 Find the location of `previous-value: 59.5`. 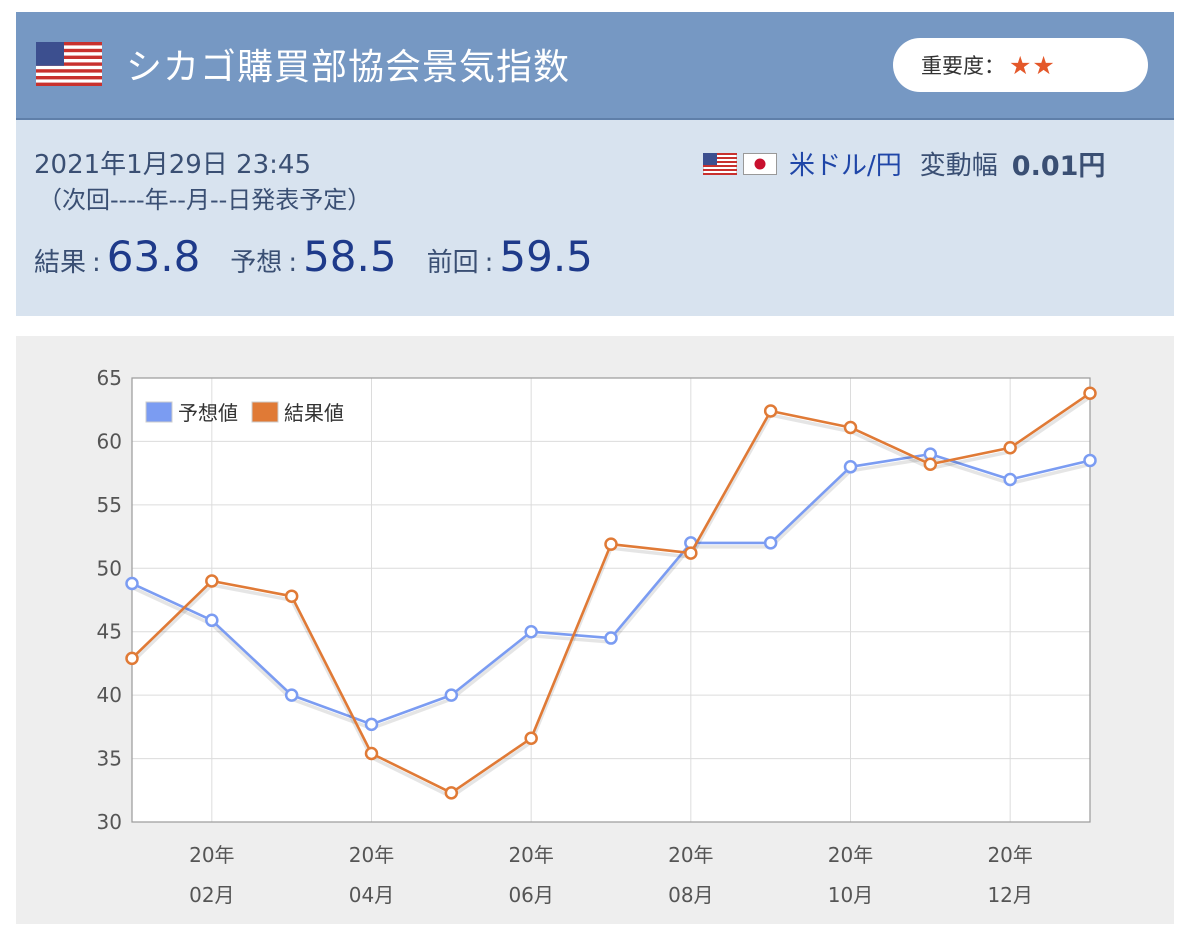

previous-value: 59.5 is located at coordinates (546, 256).